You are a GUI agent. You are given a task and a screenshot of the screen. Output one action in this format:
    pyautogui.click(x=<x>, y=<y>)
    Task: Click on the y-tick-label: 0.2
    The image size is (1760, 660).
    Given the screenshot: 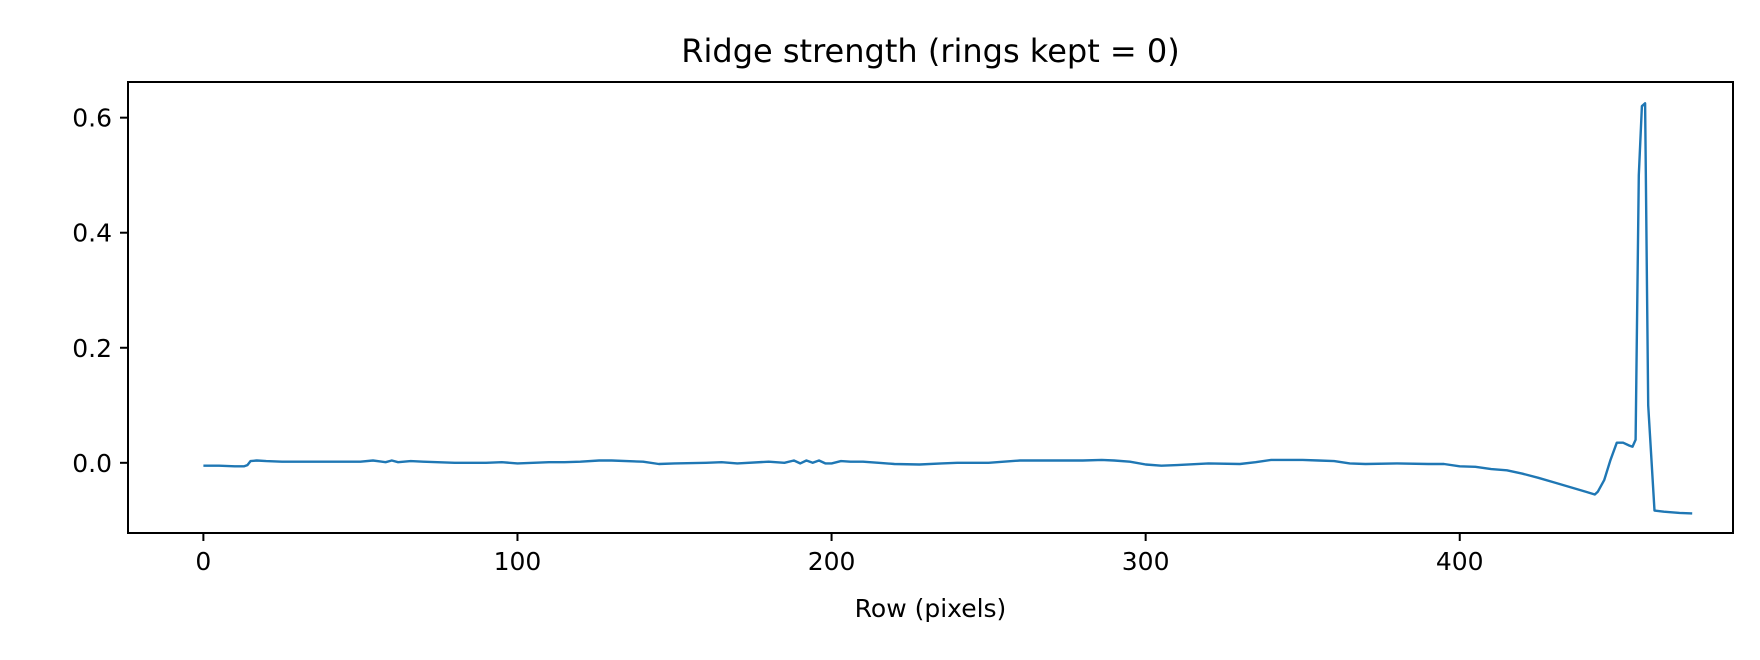 What is the action you would take?
    pyautogui.click(x=92, y=348)
    